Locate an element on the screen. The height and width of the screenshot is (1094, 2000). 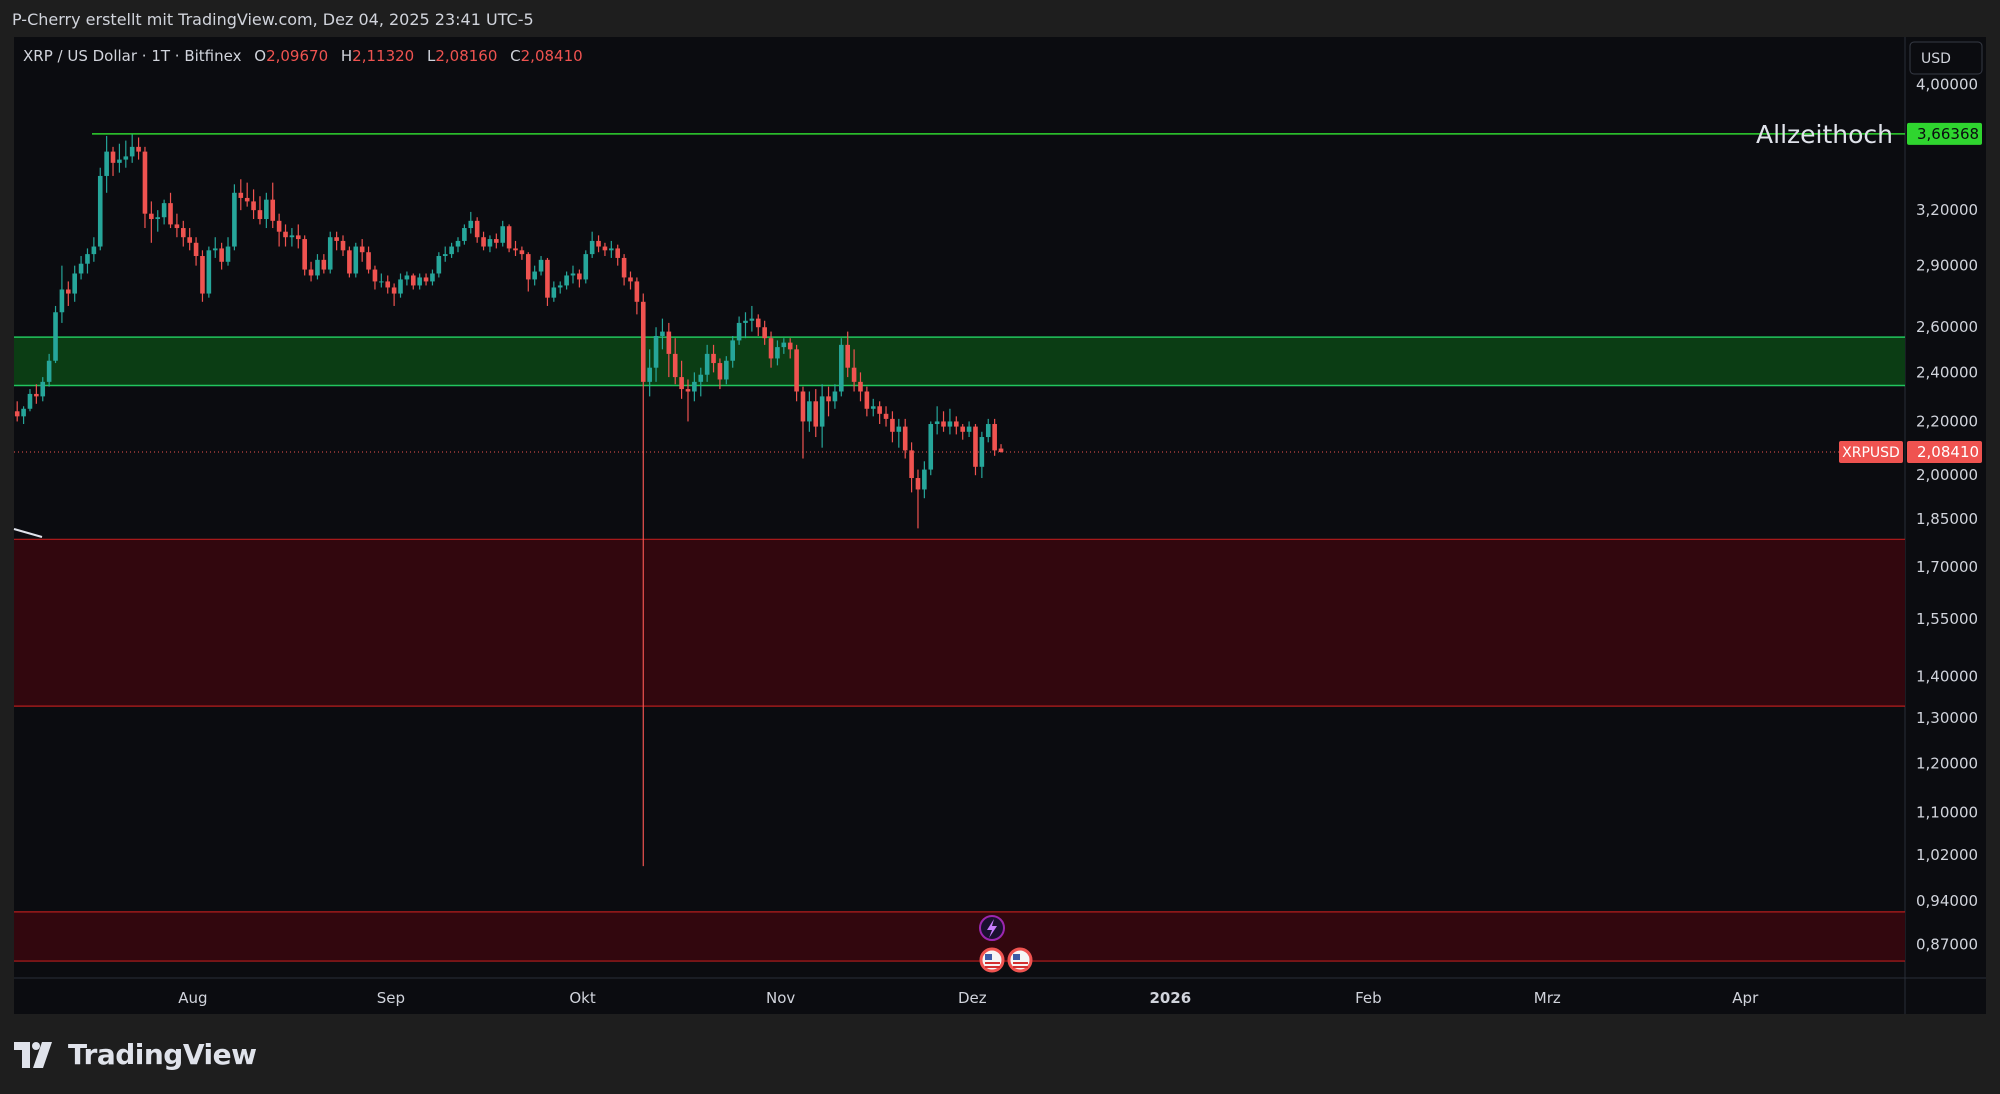
time-axis is located at coordinates (959, 996).